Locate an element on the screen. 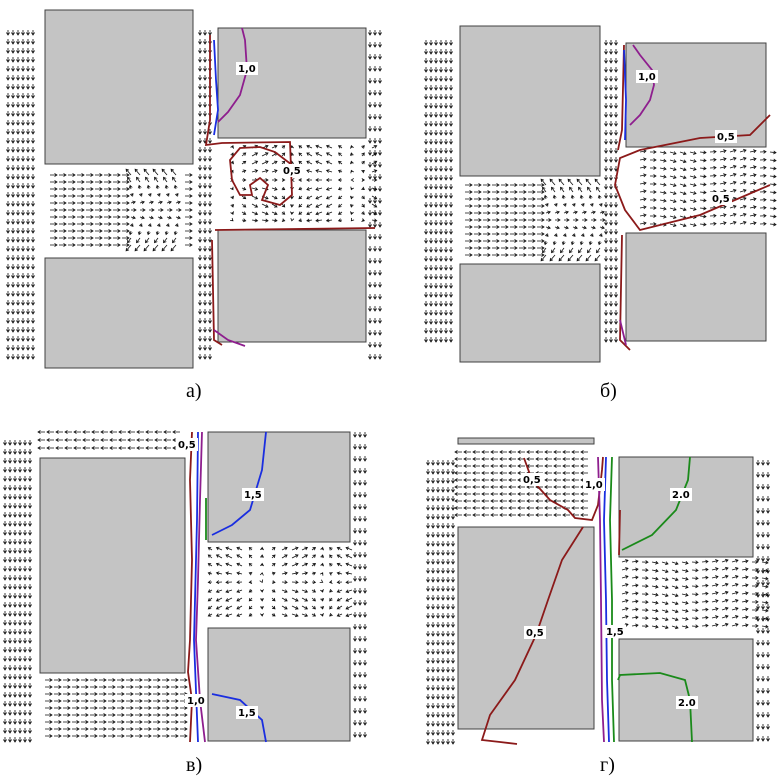 The width and height of the screenshot is (780, 784). isoline-label-g-4: 0,5 is located at coordinates (535, 633).